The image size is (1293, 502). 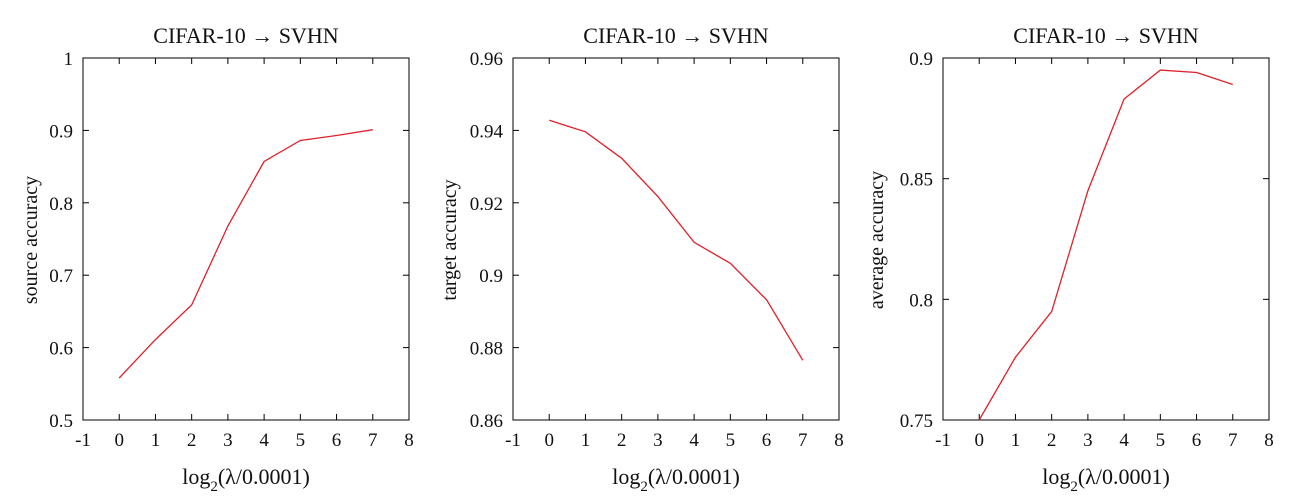 I want to click on y-tick-label: 0.6, so click(x=61, y=349).